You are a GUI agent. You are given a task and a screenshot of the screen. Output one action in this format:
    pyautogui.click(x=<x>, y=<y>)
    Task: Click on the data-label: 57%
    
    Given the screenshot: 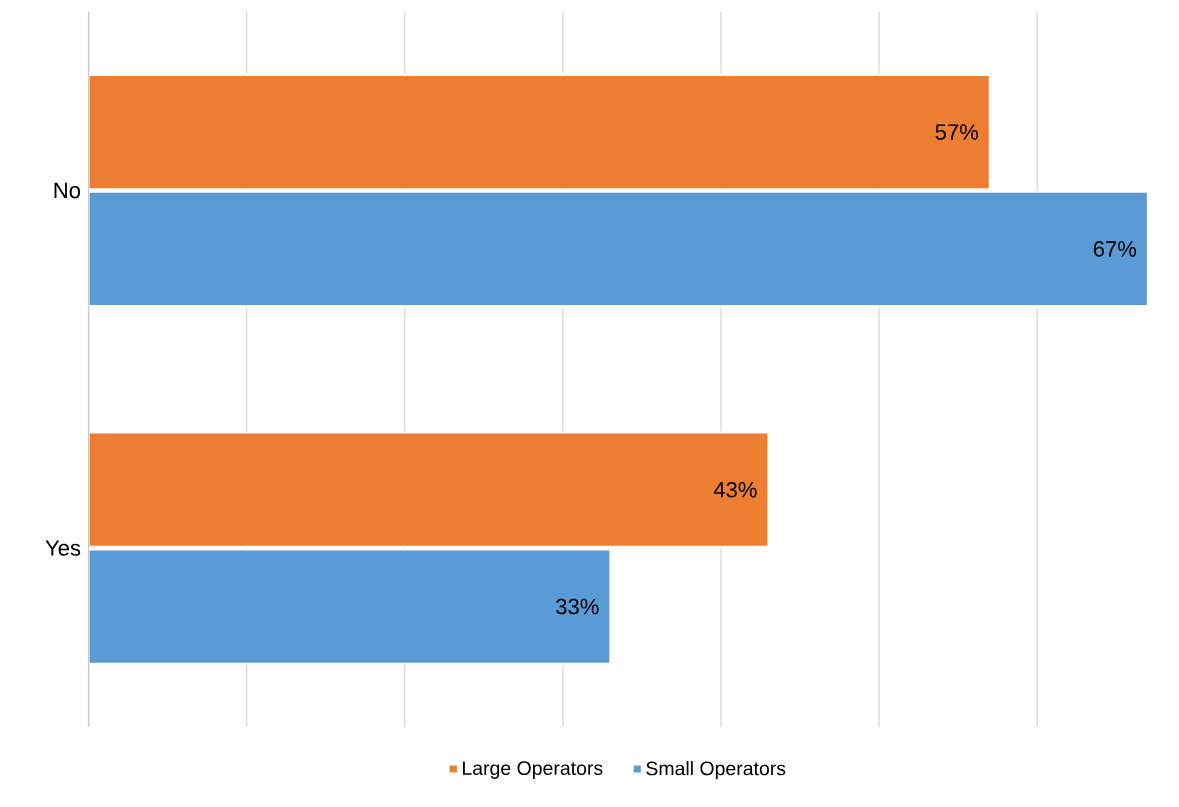 What is the action you would take?
    pyautogui.click(x=957, y=132)
    